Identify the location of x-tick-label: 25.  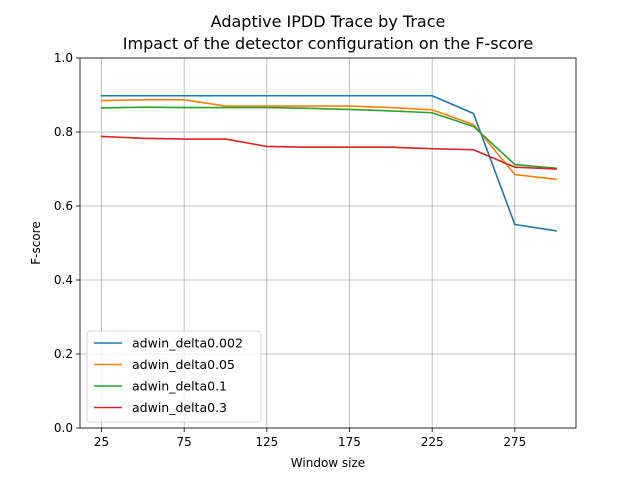
(101, 442).